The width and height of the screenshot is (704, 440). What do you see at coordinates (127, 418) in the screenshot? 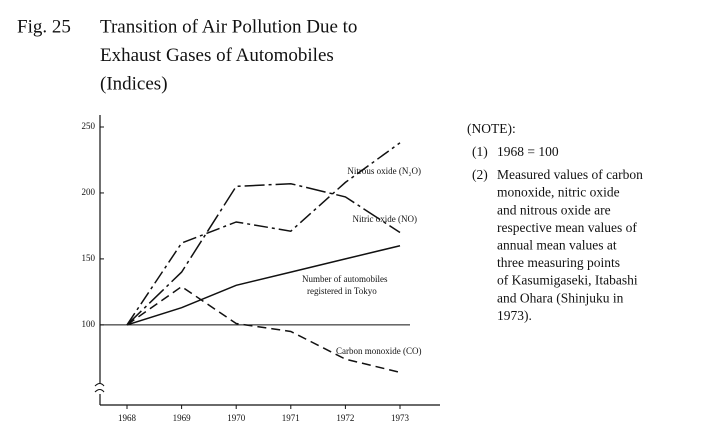
I see `x-tick-label: 1968` at bounding box center [127, 418].